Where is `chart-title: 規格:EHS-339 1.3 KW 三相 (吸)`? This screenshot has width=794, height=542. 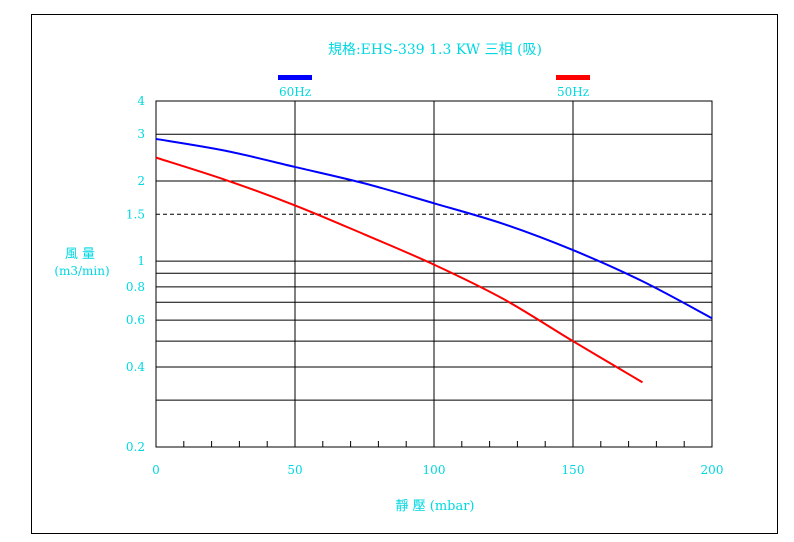
chart-title: 規格:EHS-339 1.3 KW 三相 (吸) is located at coordinates (435, 50).